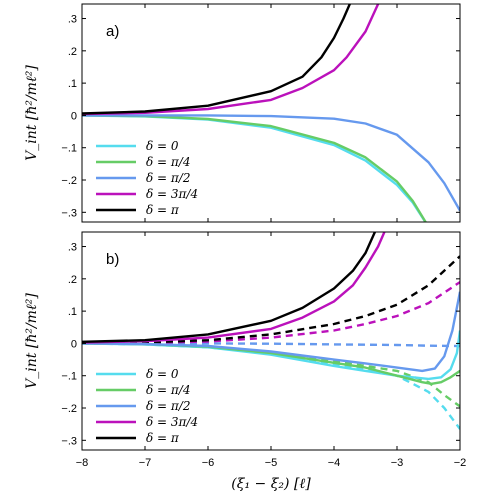  I want to click on panel-a-legend: δ = 0 δ = π/4 δ = π/2 δ = 3π/4 δ = π, so click(147, 178).